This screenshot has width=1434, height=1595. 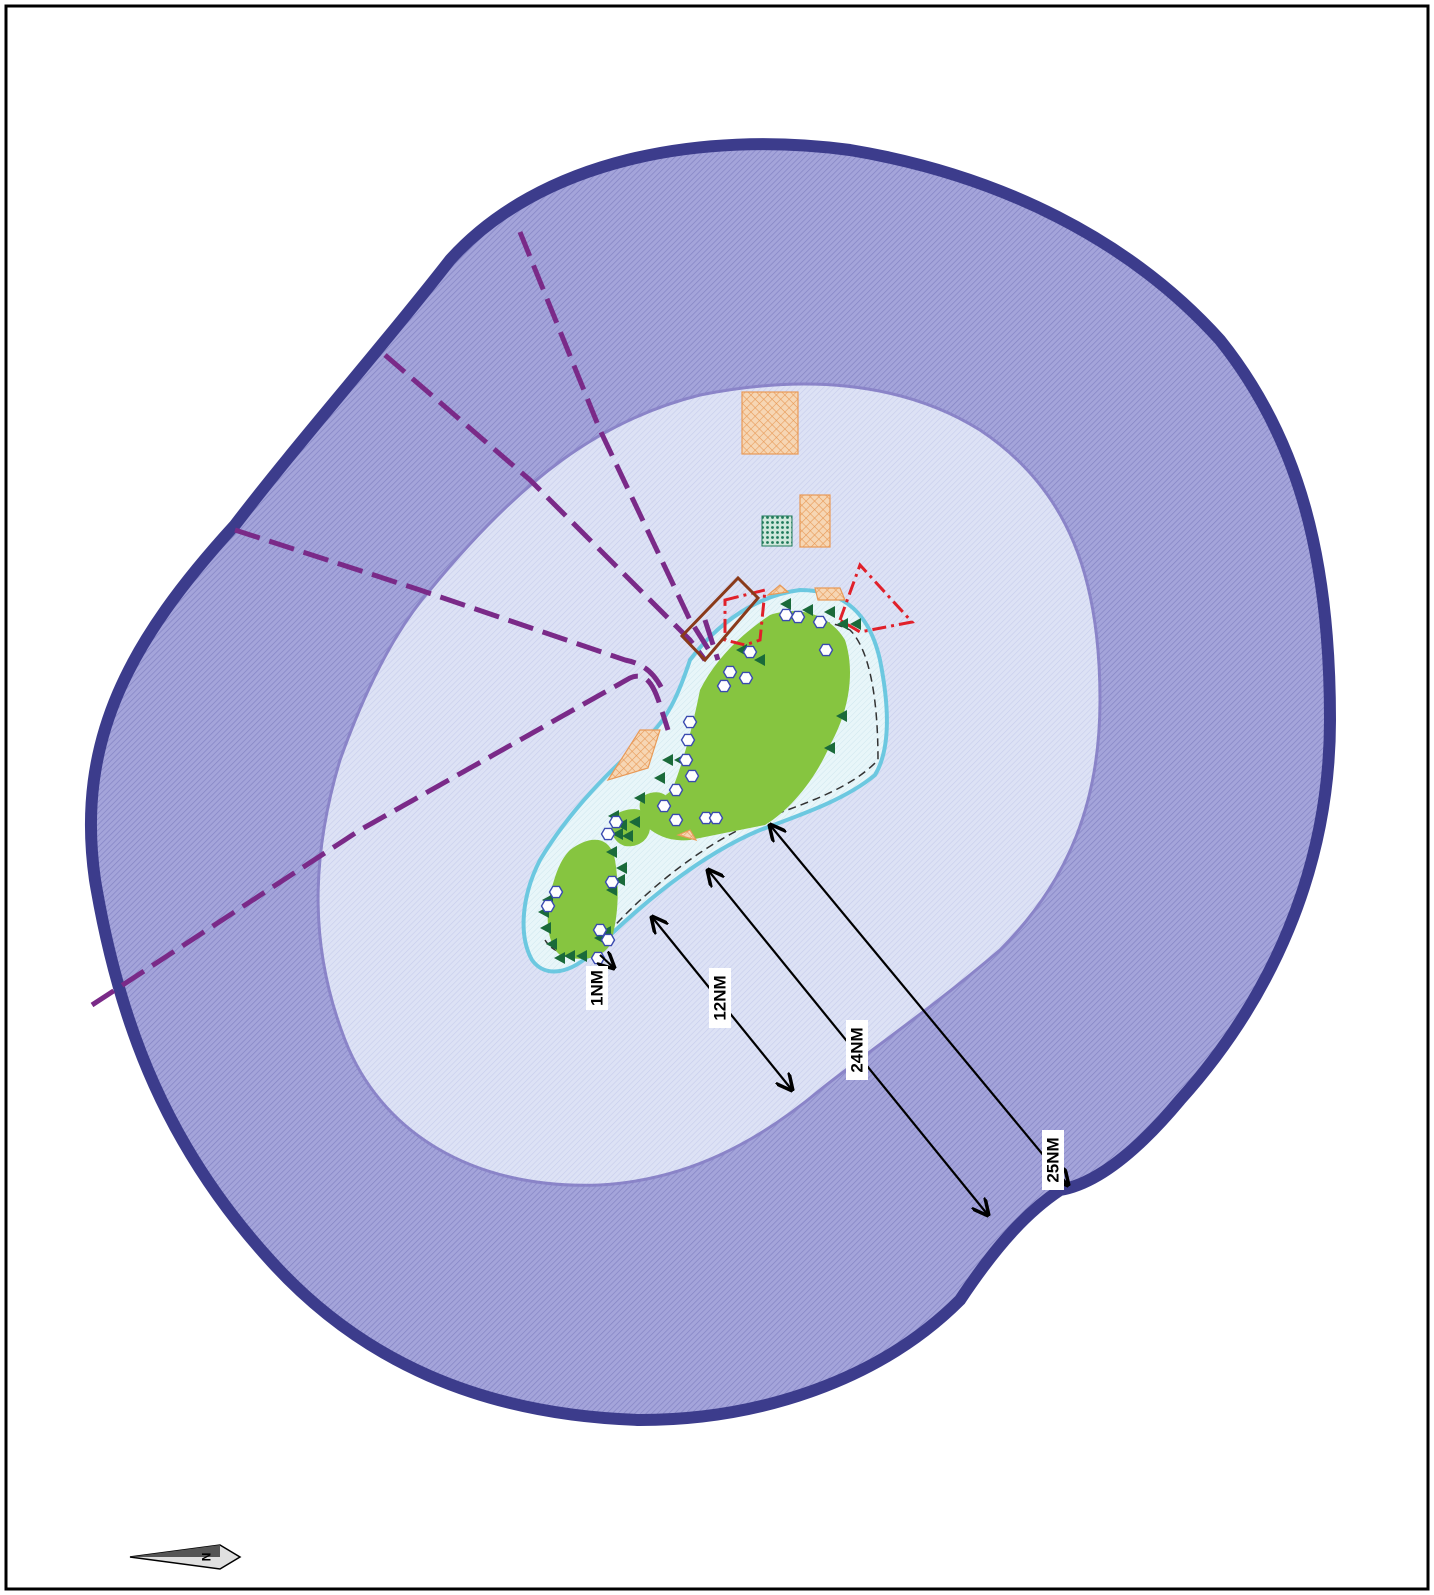 I want to click on main-island, so click(x=747, y=726).